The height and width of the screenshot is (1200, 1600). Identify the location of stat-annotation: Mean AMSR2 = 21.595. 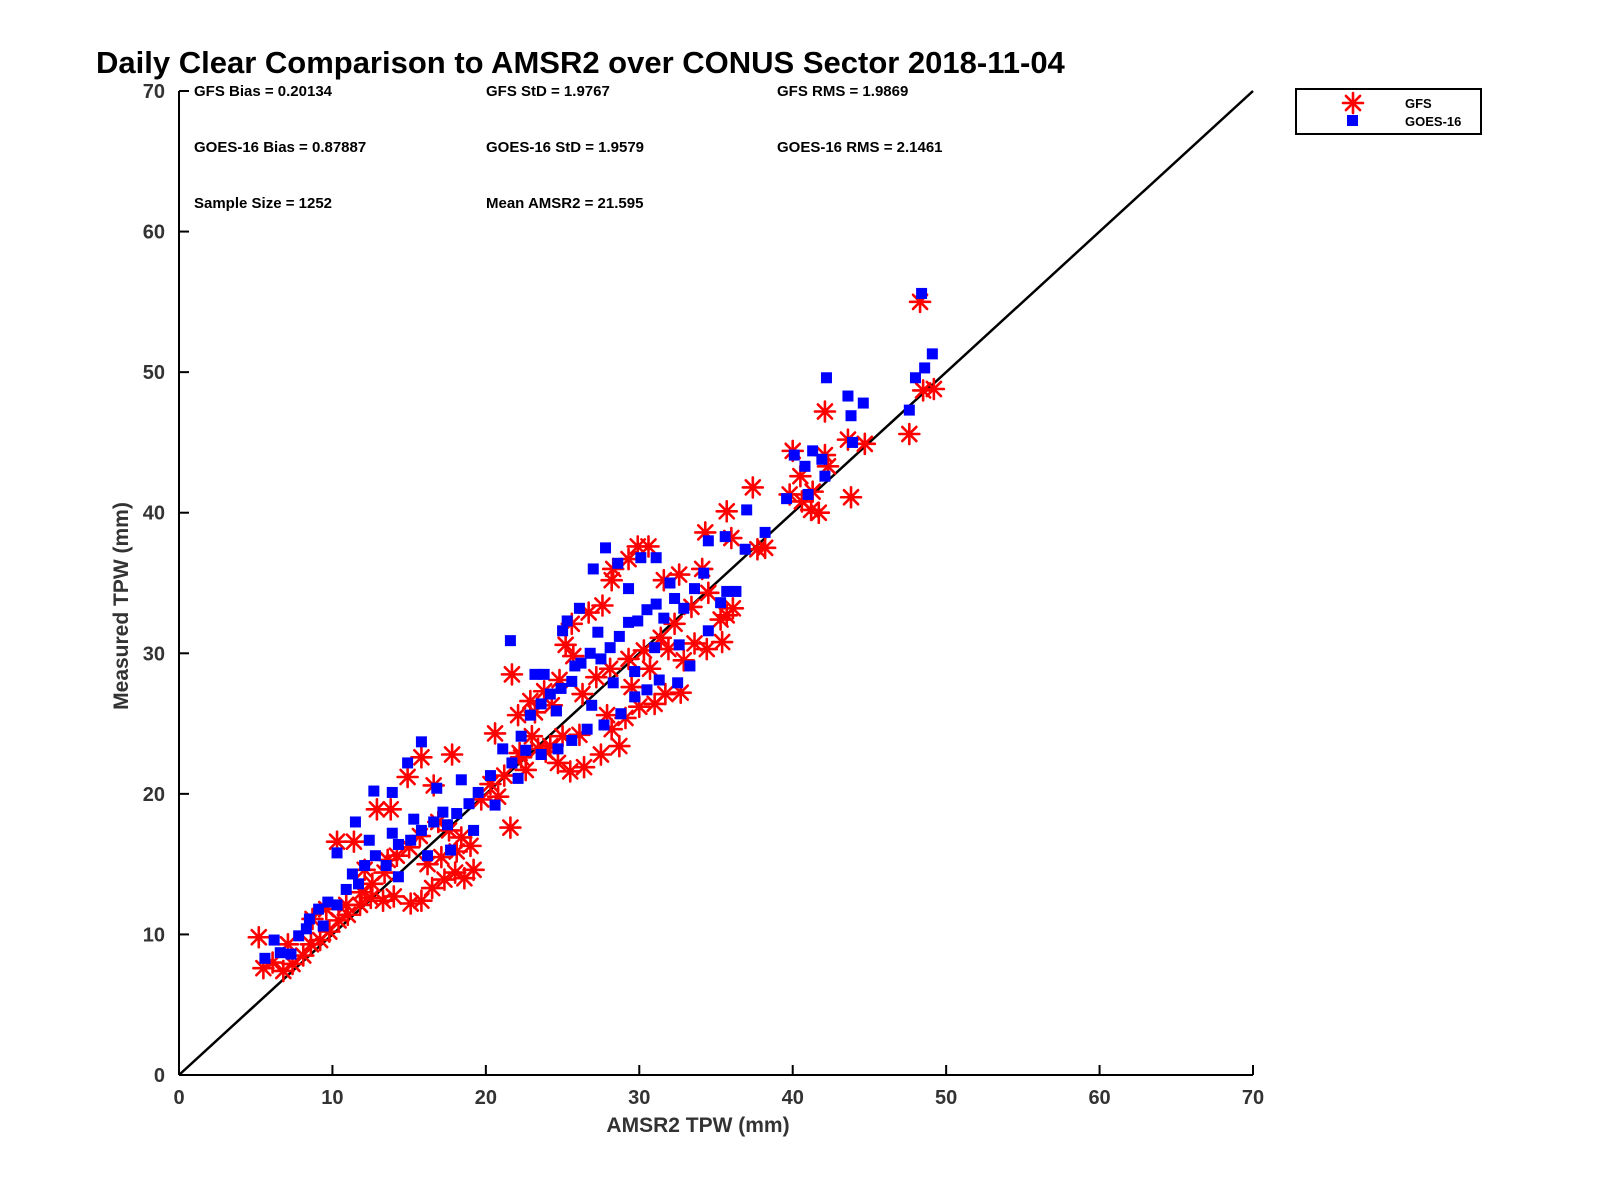
(564, 203).